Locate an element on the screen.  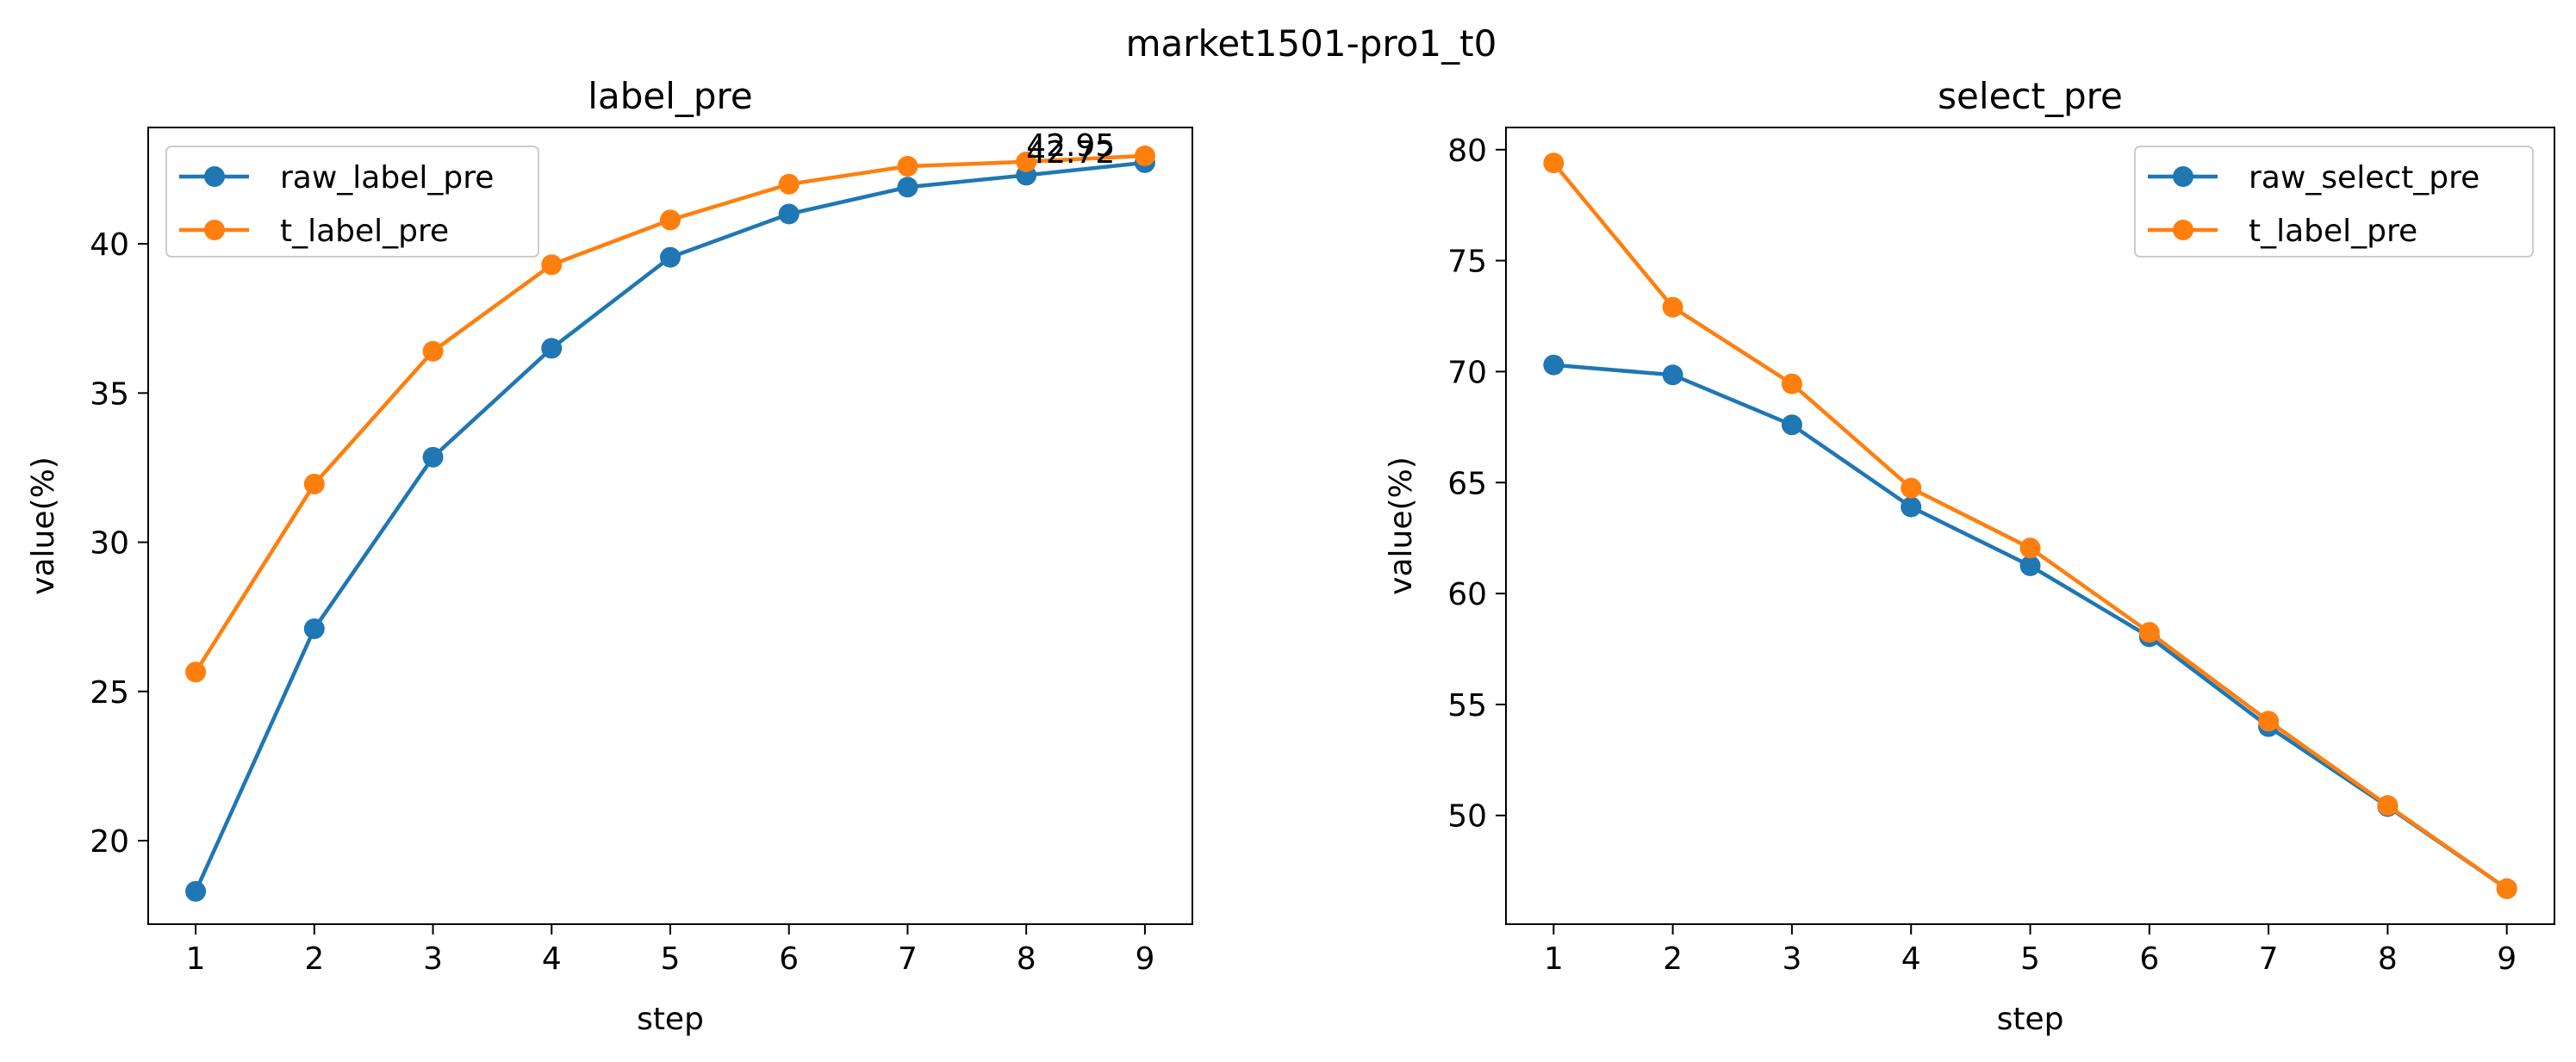
data-annotation: 42.72 is located at coordinates (1070, 153).